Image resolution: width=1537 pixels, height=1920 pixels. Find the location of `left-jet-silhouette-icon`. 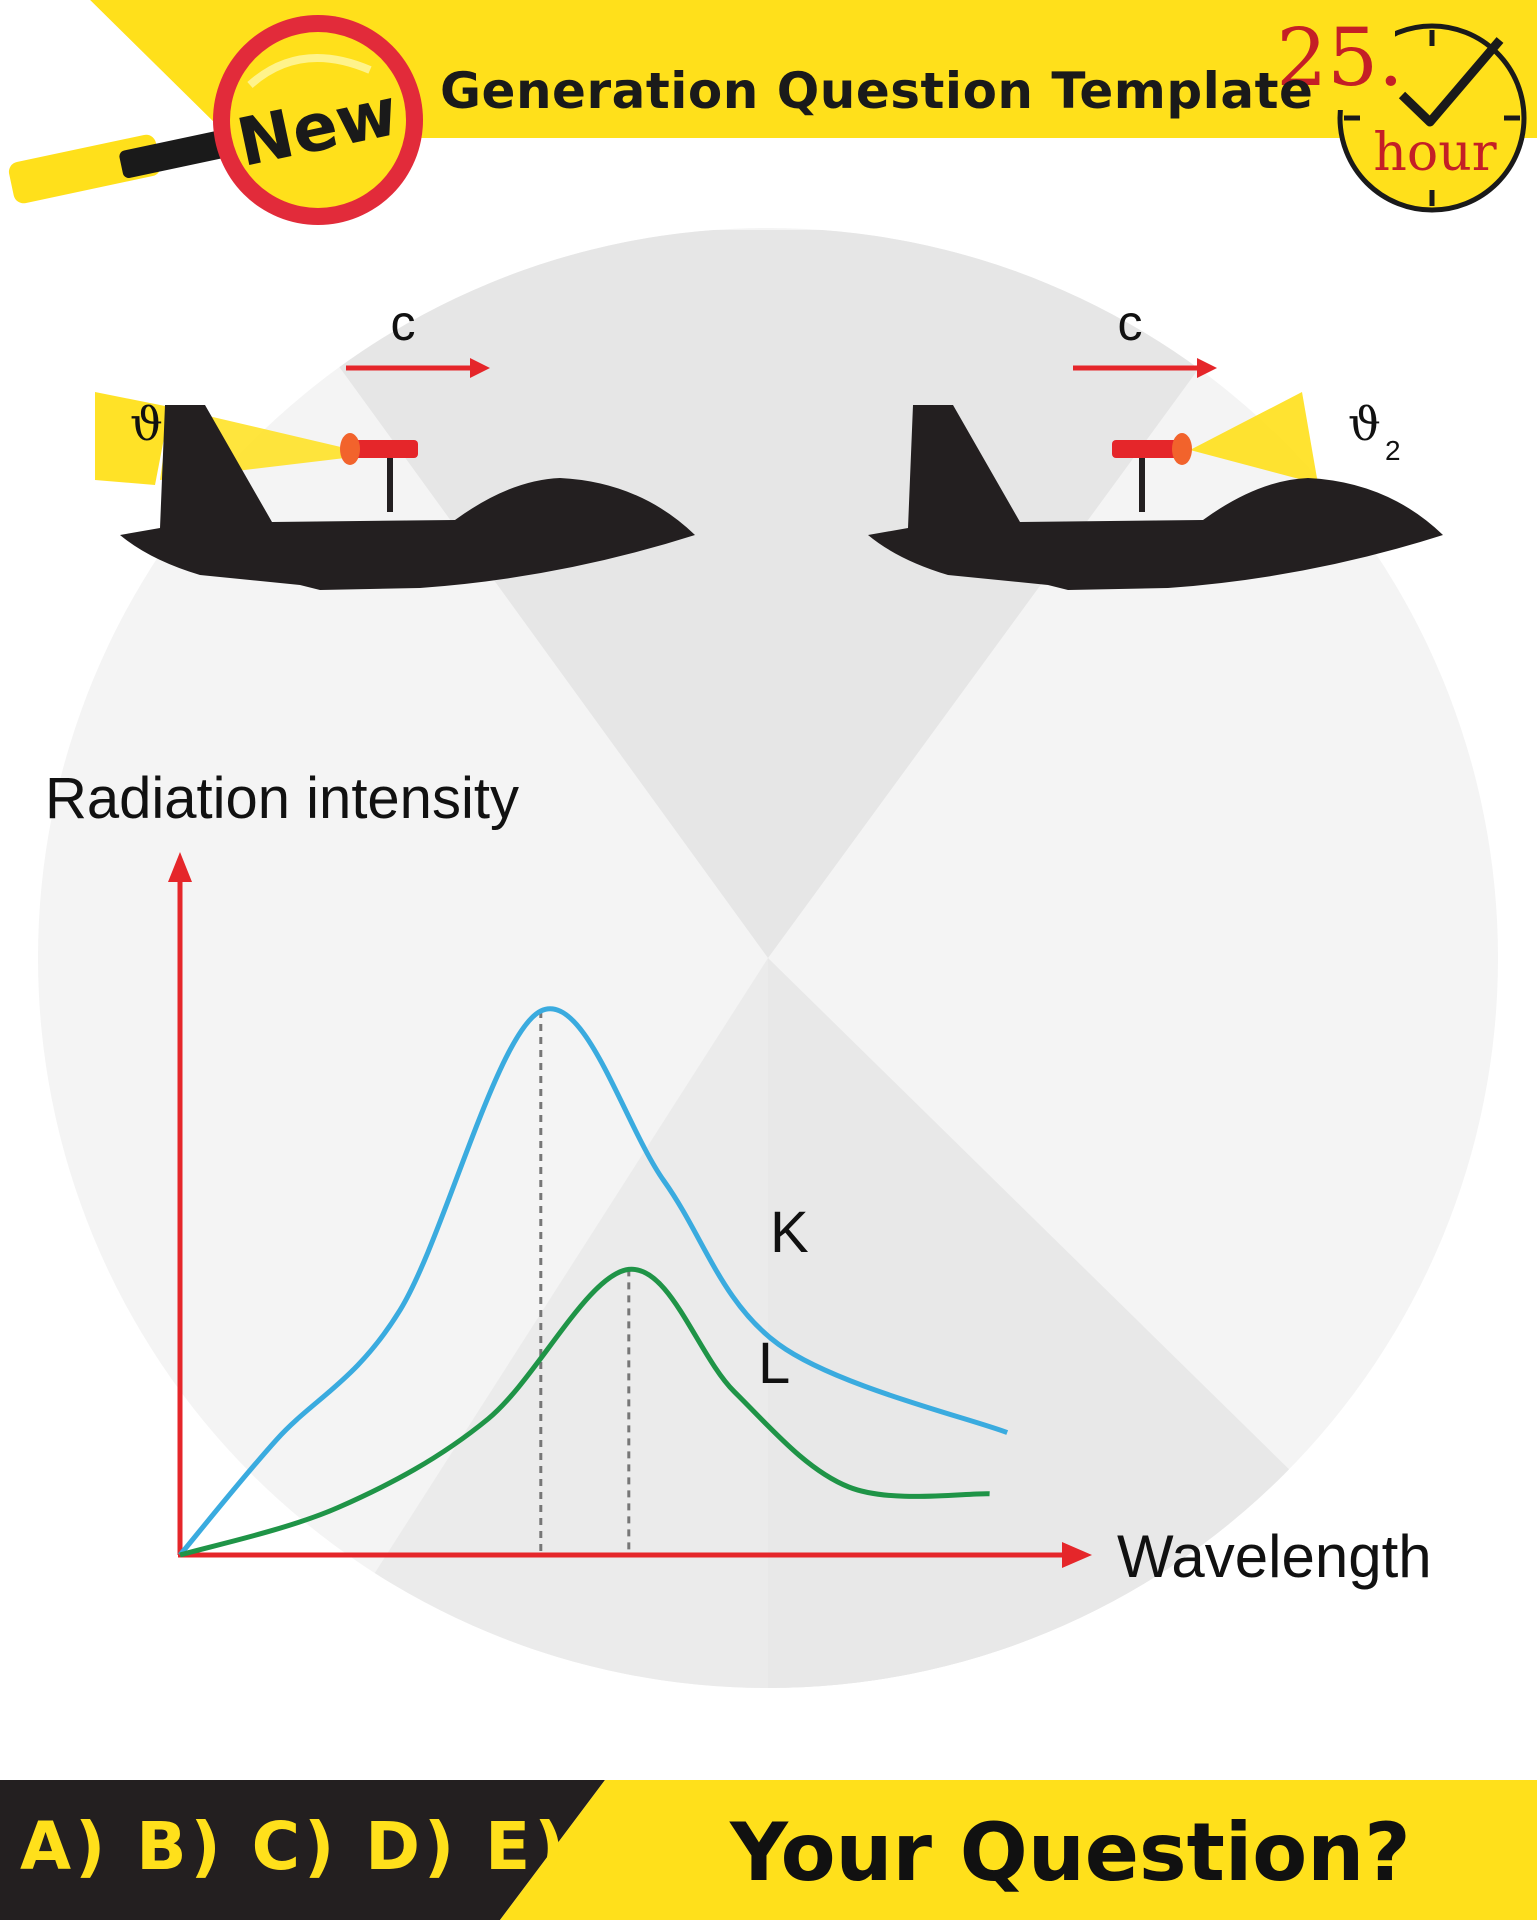

left-jet-silhouette-icon is located at coordinates (407, 497).